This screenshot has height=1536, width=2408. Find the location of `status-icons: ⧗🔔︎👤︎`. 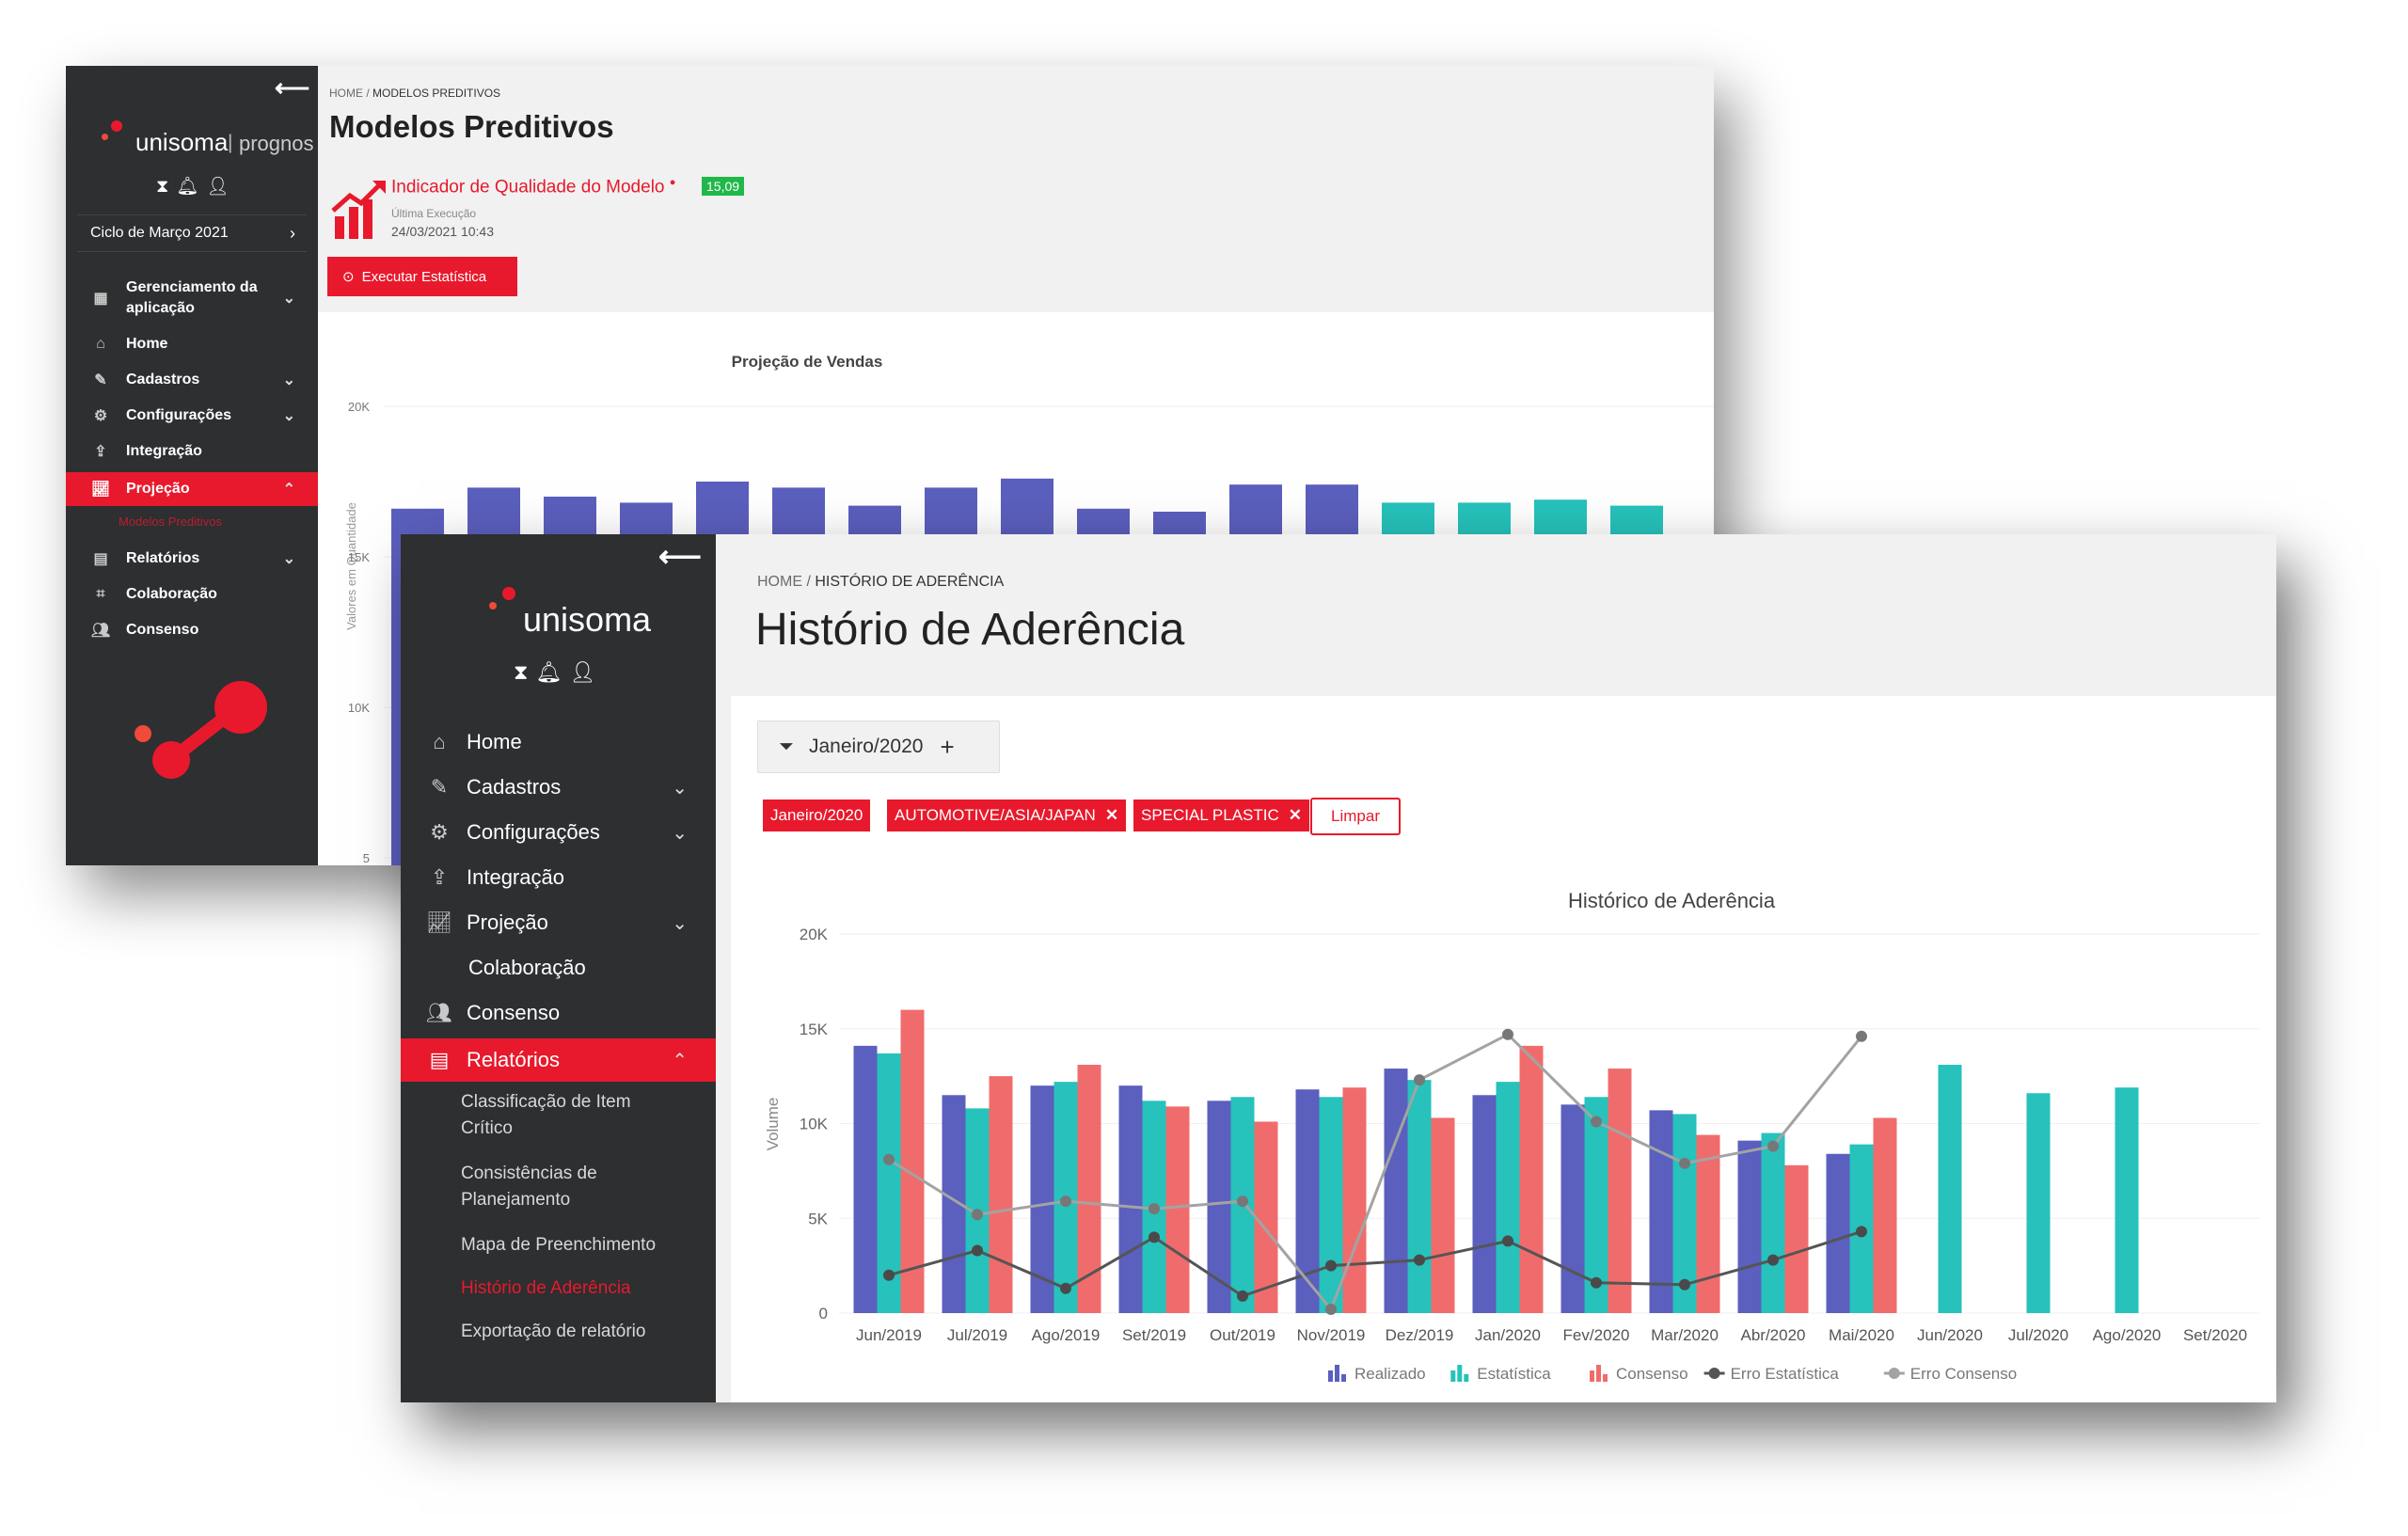

status-icons: ⧗🔔︎👤︎ is located at coordinates (197, 186).